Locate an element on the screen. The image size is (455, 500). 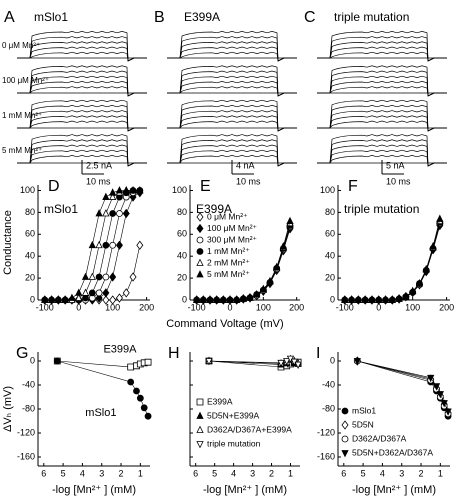
x-tick-label: 100 is located at coordinates (263, 307).